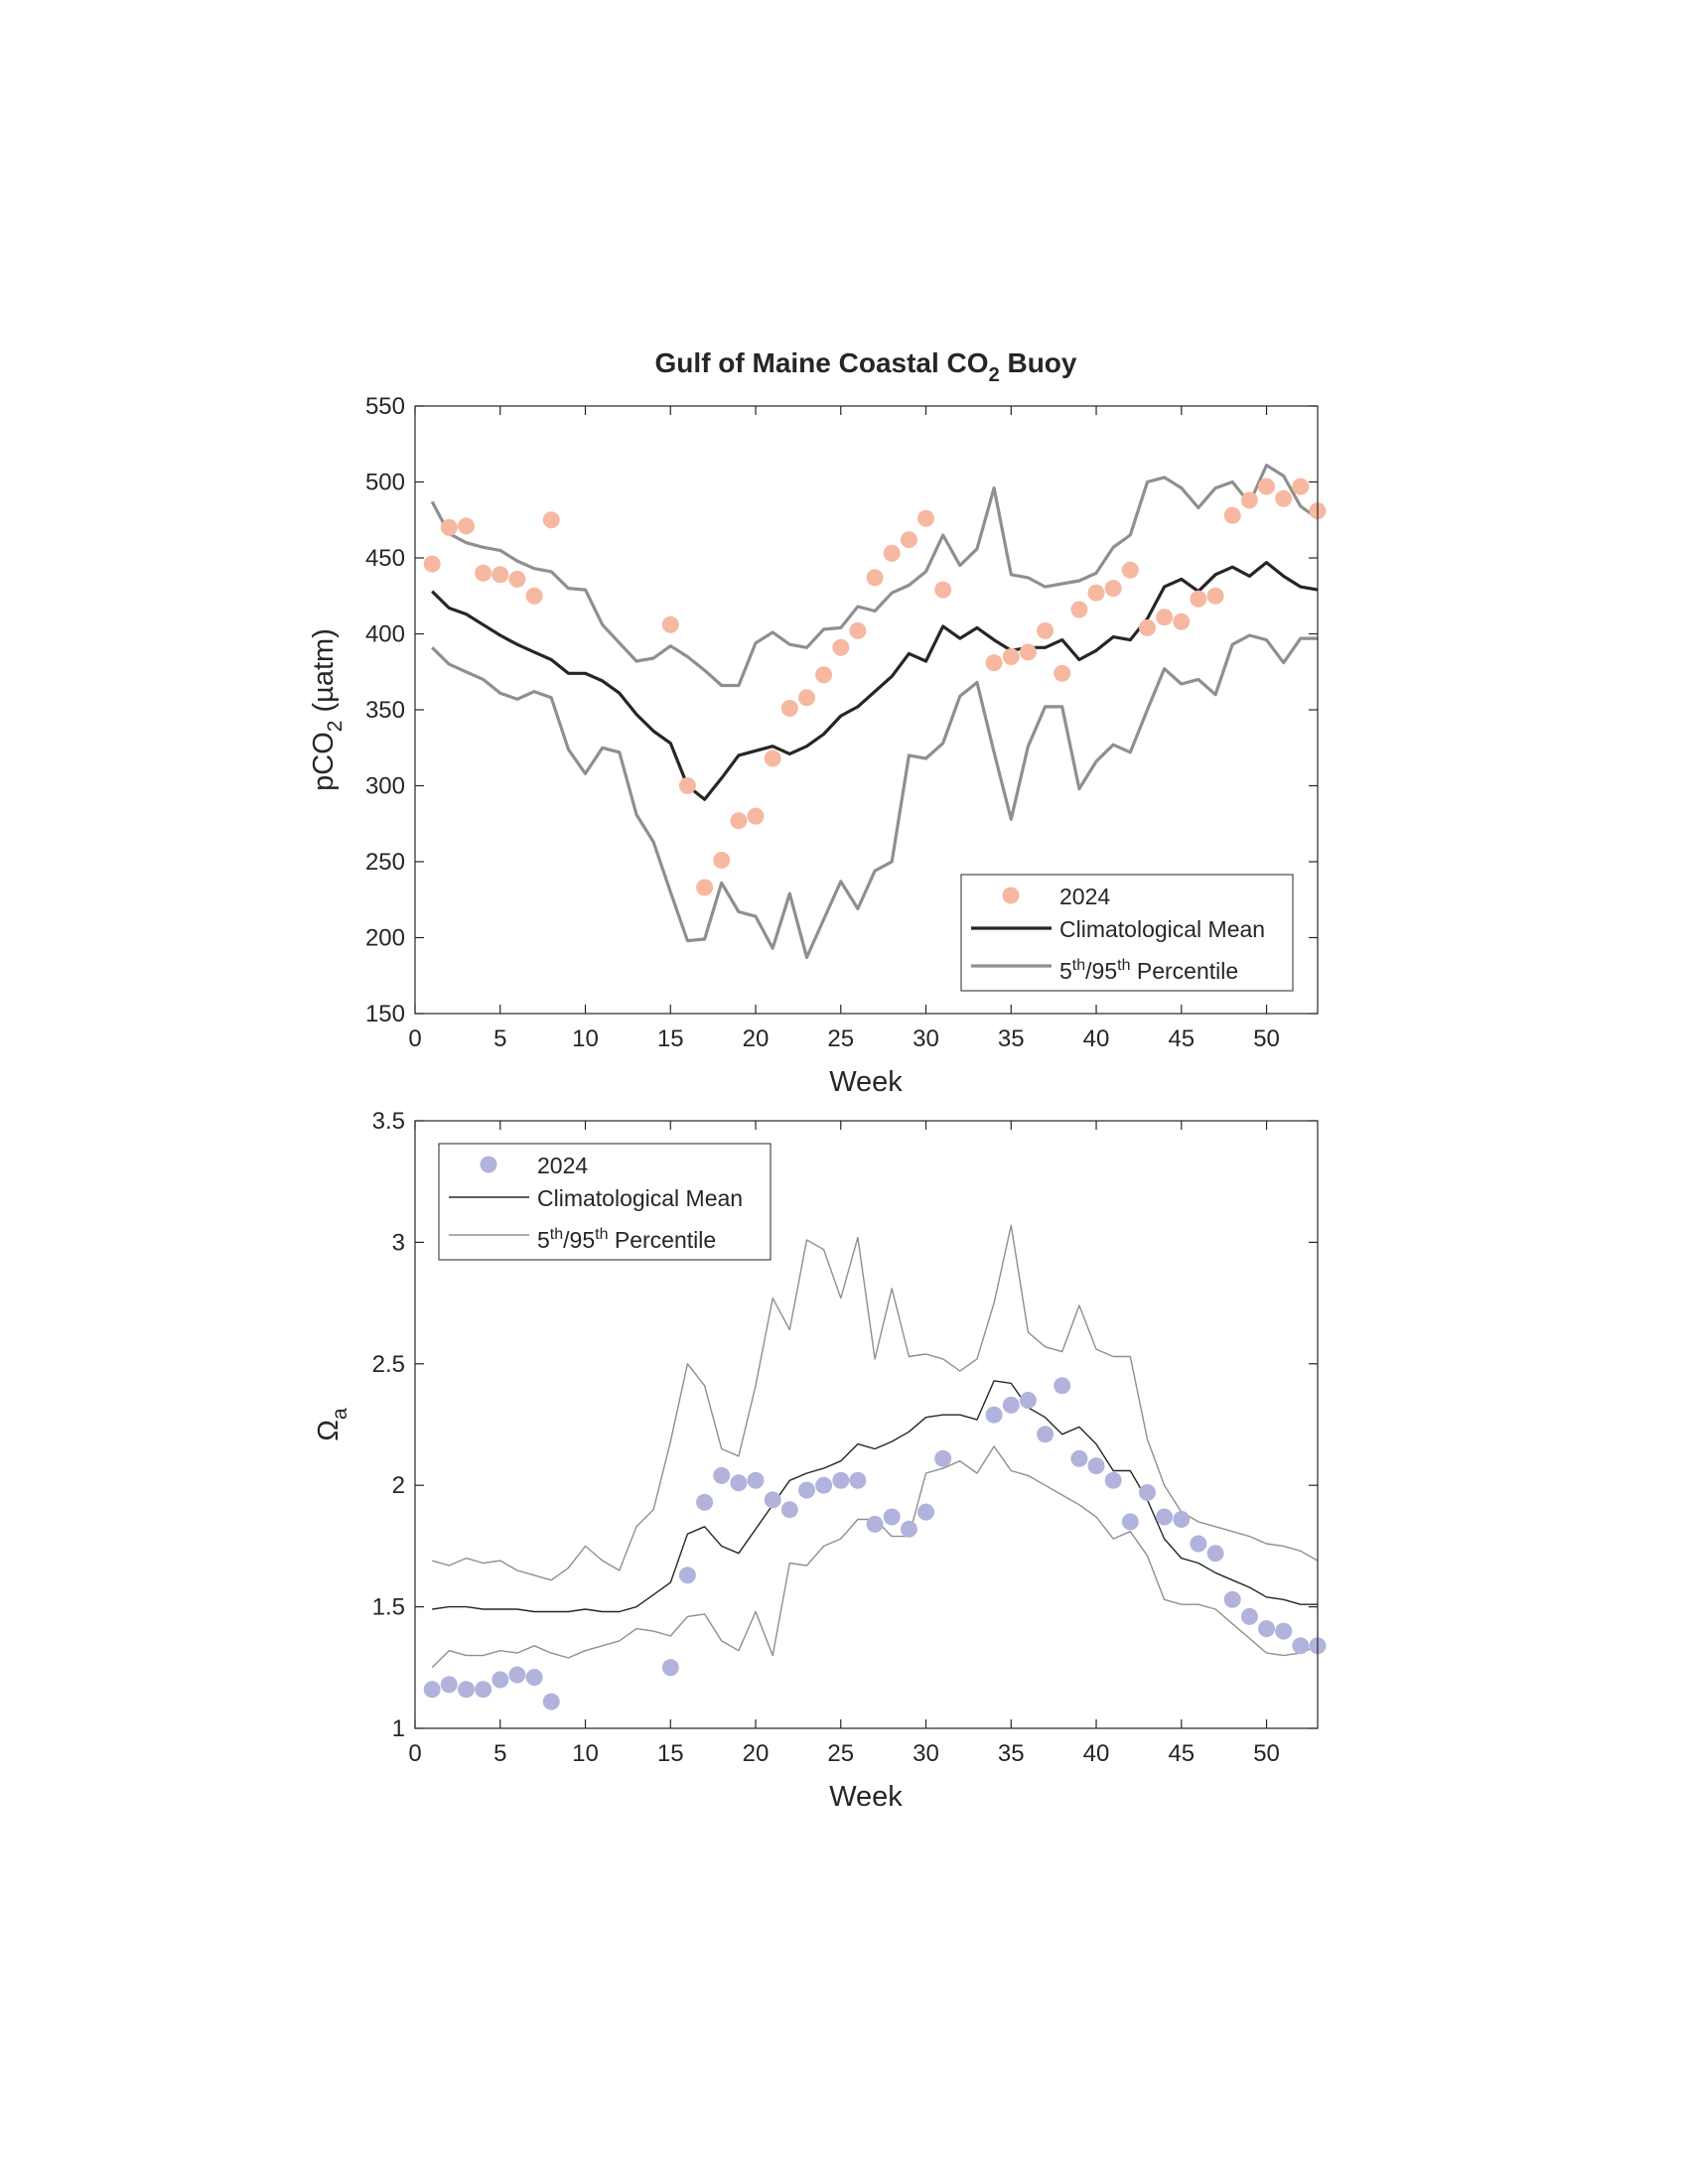 Image resolution: width=1688 pixels, height=2184 pixels. I want to click on pco2-x-tick-label: 5, so click(499, 1038).